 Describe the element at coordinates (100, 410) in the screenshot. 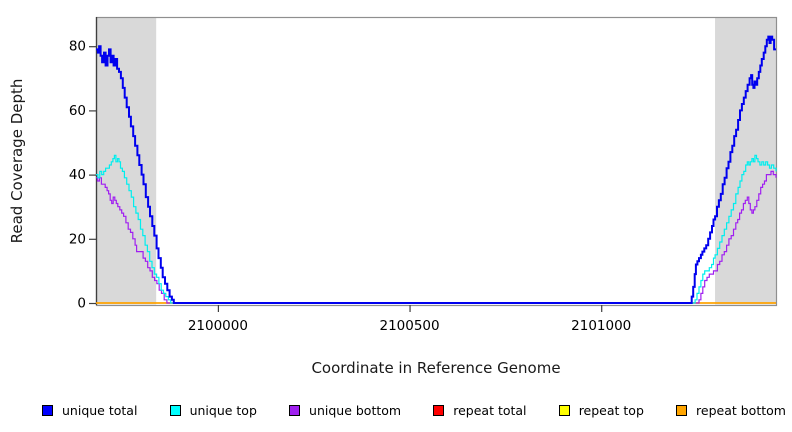

I see `legend-label: unique total` at that location.